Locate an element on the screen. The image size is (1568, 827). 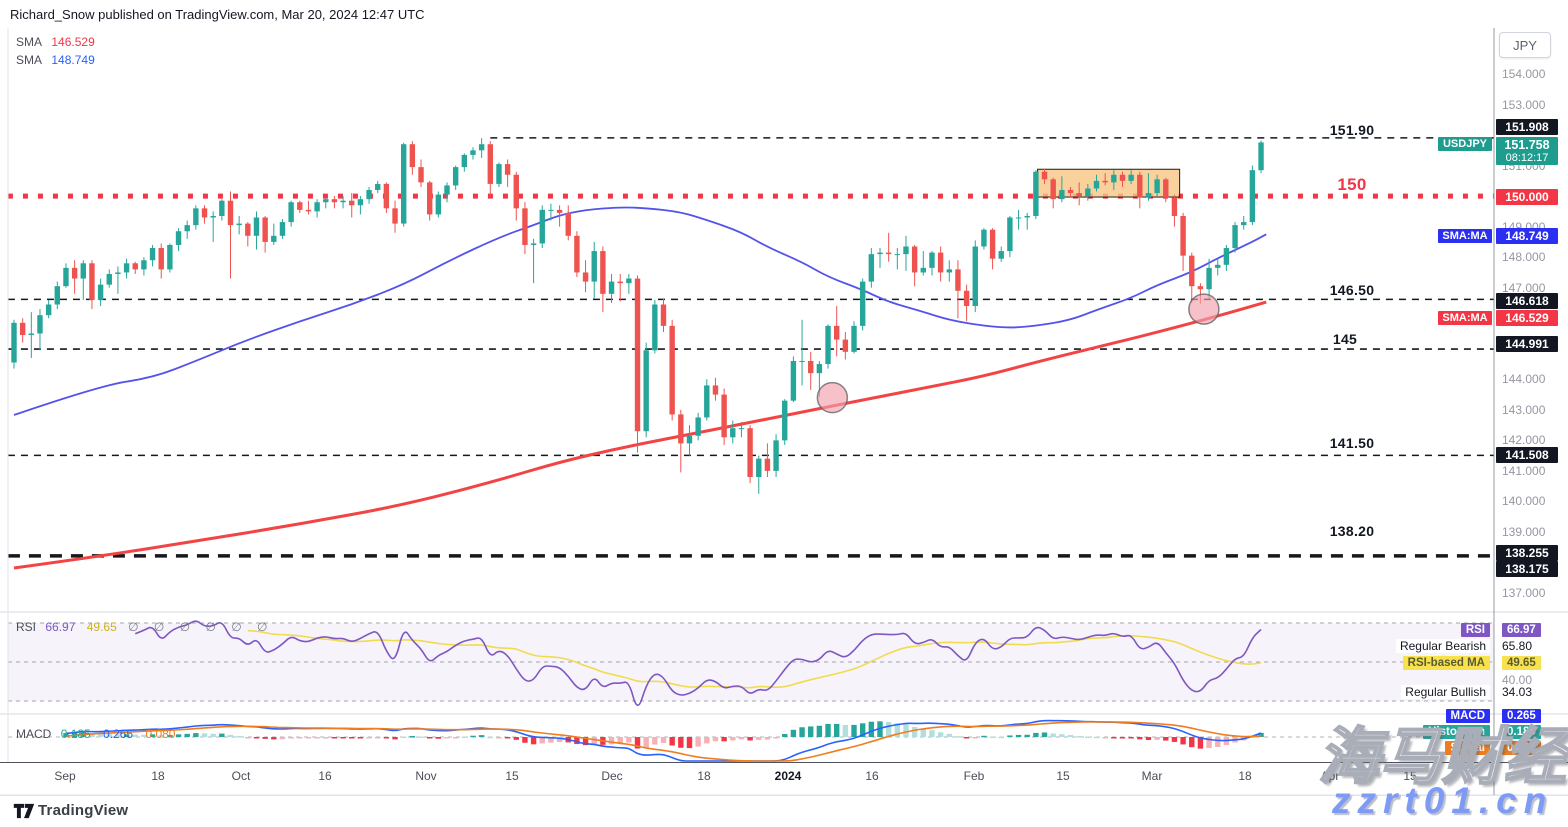
sma2-label: SMA is located at coordinates (29, 60).